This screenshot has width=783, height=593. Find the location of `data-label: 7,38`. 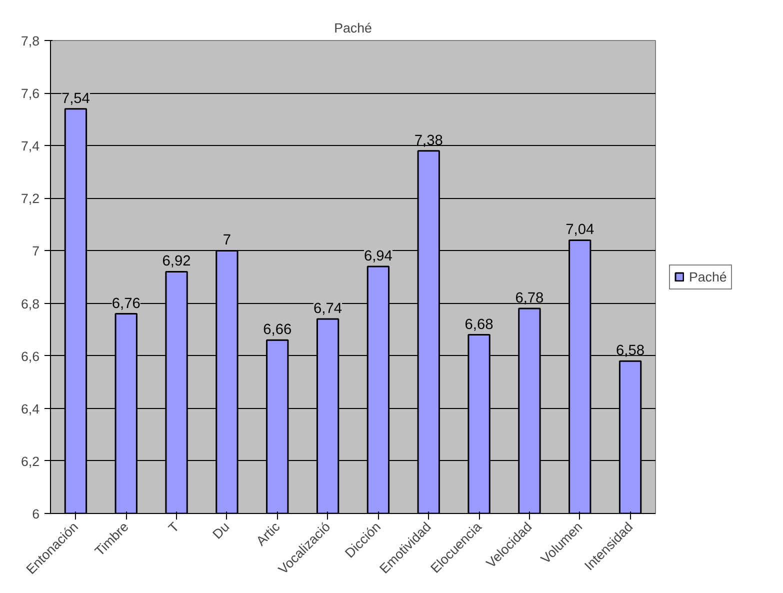

data-label: 7,38 is located at coordinates (428, 140).